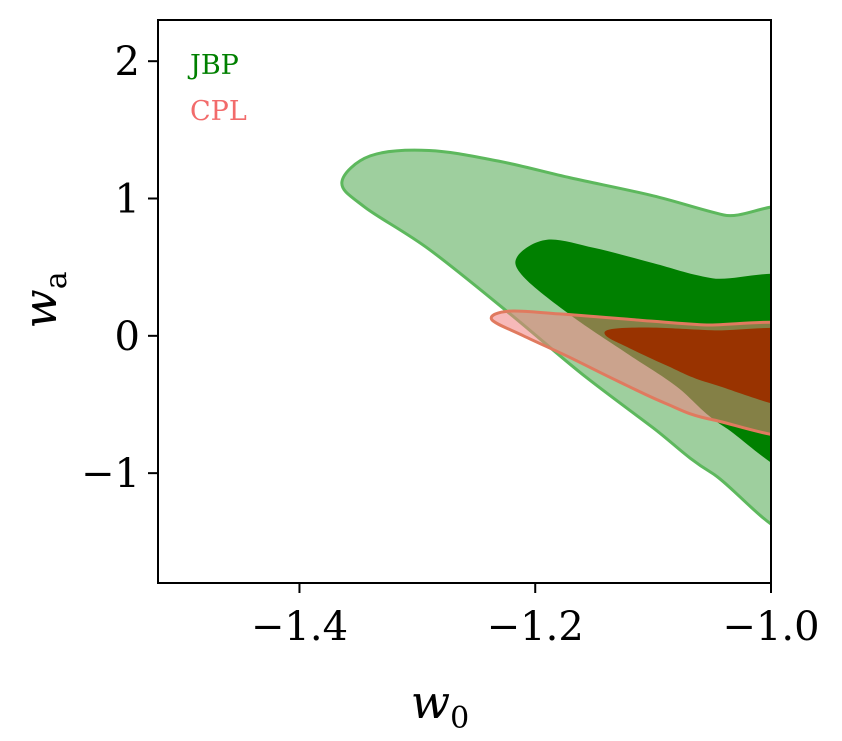  Describe the element at coordinates (127, 337) in the screenshot. I see `y-tick-label: 0` at that location.